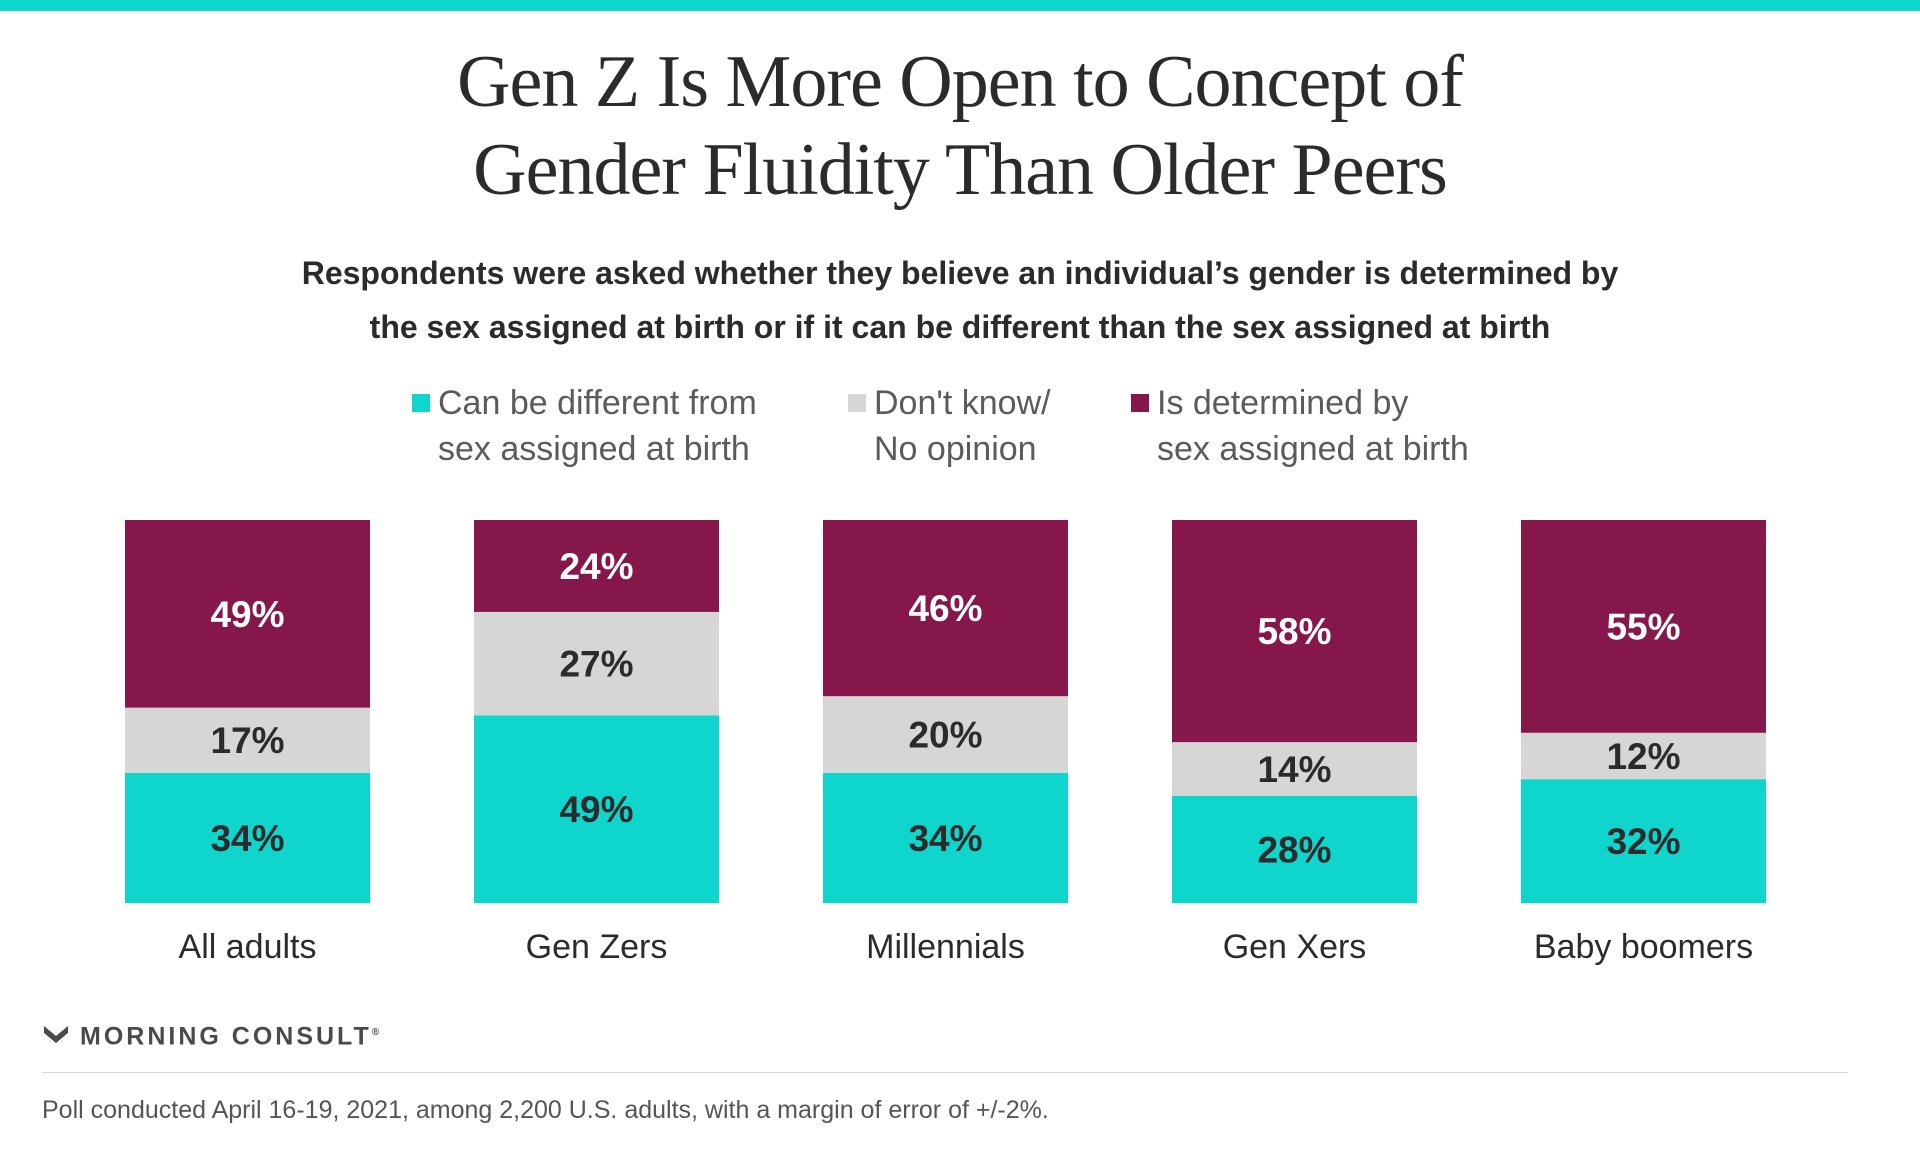 The height and width of the screenshot is (1152, 1920). I want to click on category-label-1: Gen Zers, so click(597, 947).